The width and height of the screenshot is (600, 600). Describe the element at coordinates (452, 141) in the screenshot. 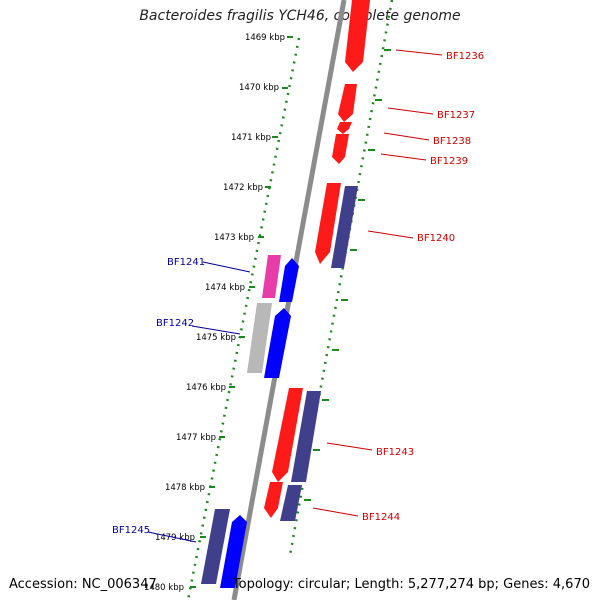

I see `gene-label-bf1238: BF1238` at that location.